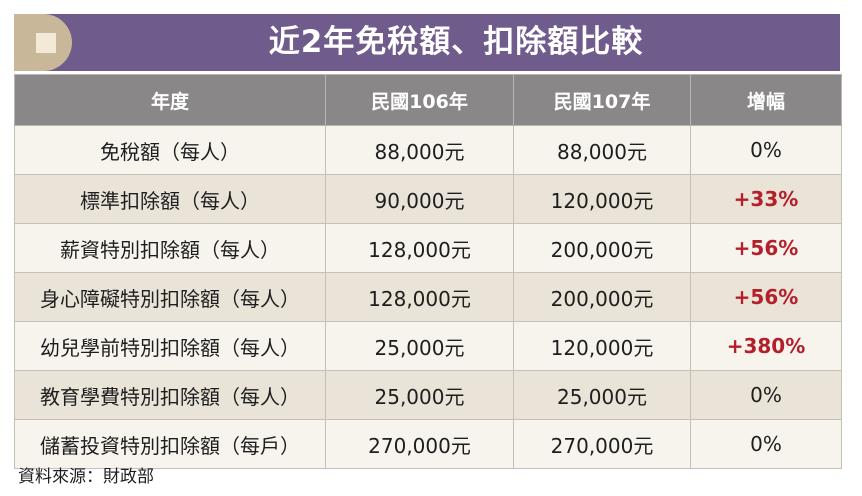 This screenshot has width=862, height=496. I want to click on row-106-value: 270,000元, so click(419, 444).